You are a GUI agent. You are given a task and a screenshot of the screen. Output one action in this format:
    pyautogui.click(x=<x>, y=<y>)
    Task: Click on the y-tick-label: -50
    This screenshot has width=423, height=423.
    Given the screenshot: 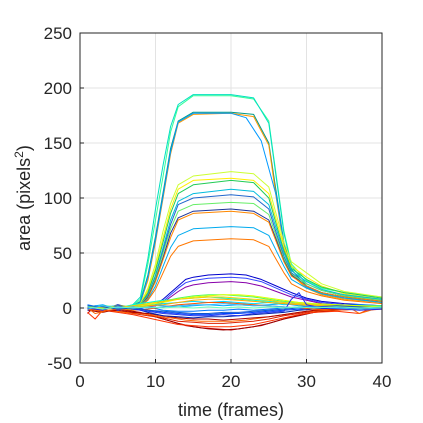 What is the action you would take?
    pyautogui.click(x=59, y=363)
    